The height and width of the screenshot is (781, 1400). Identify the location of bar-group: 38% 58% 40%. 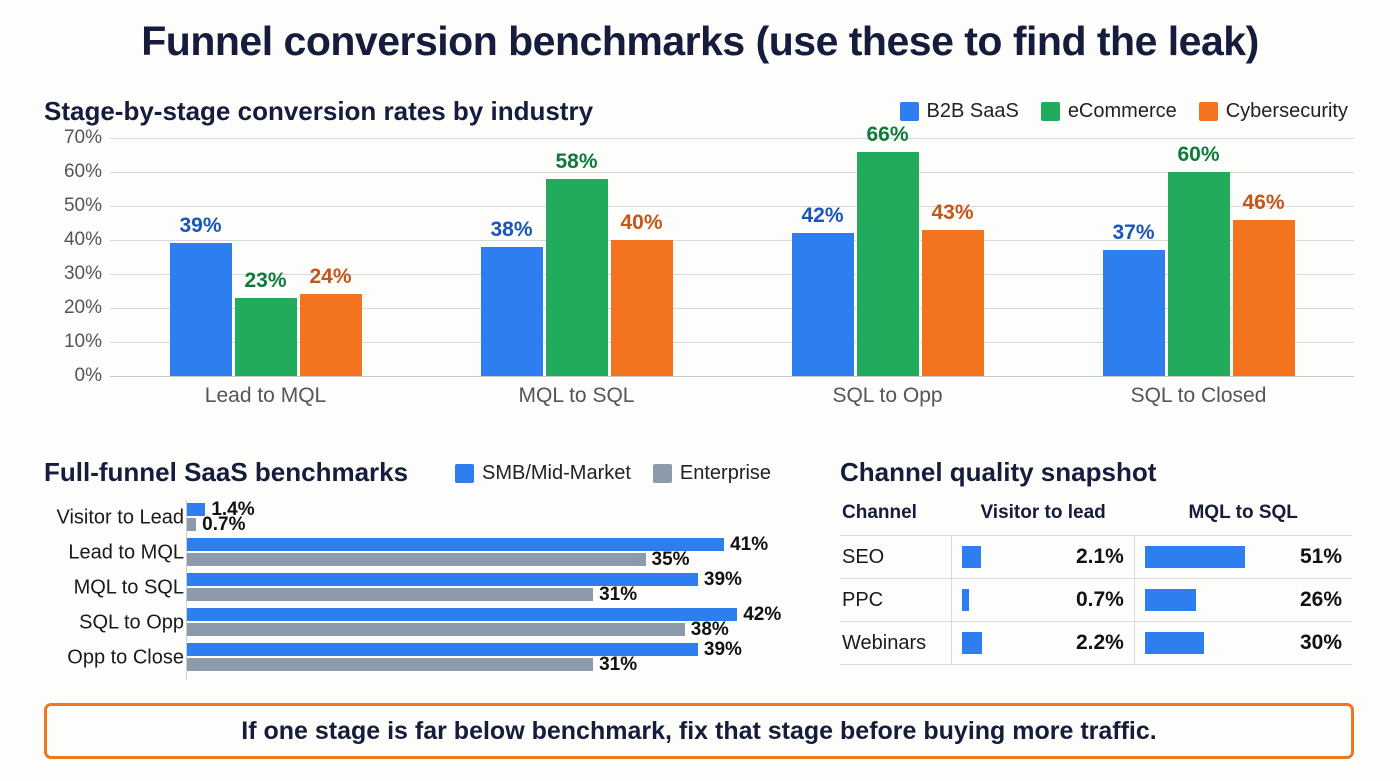
(576, 257).